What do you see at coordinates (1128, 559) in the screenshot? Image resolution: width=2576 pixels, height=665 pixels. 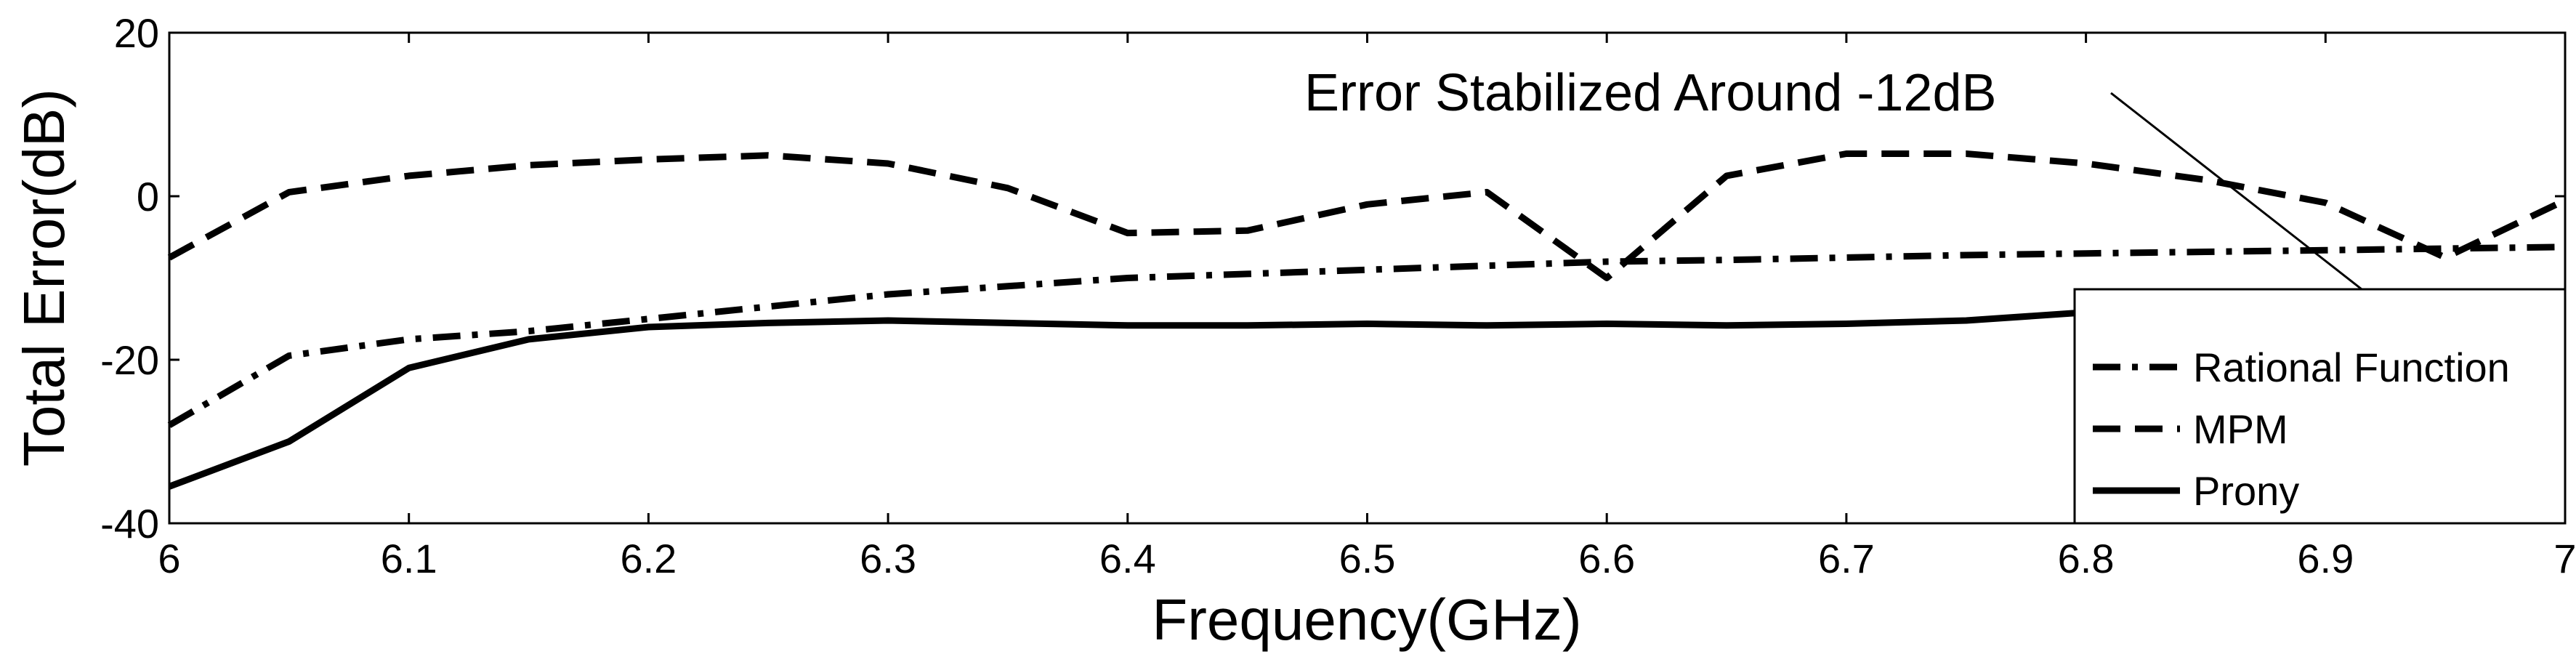 I see `x-tick-label: 6.4` at bounding box center [1128, 559].